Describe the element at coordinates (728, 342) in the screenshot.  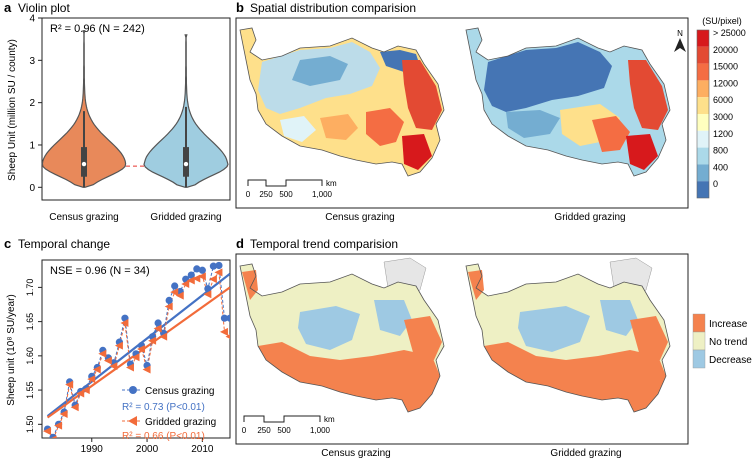
I see `legend-d-label: No trend` at that location.